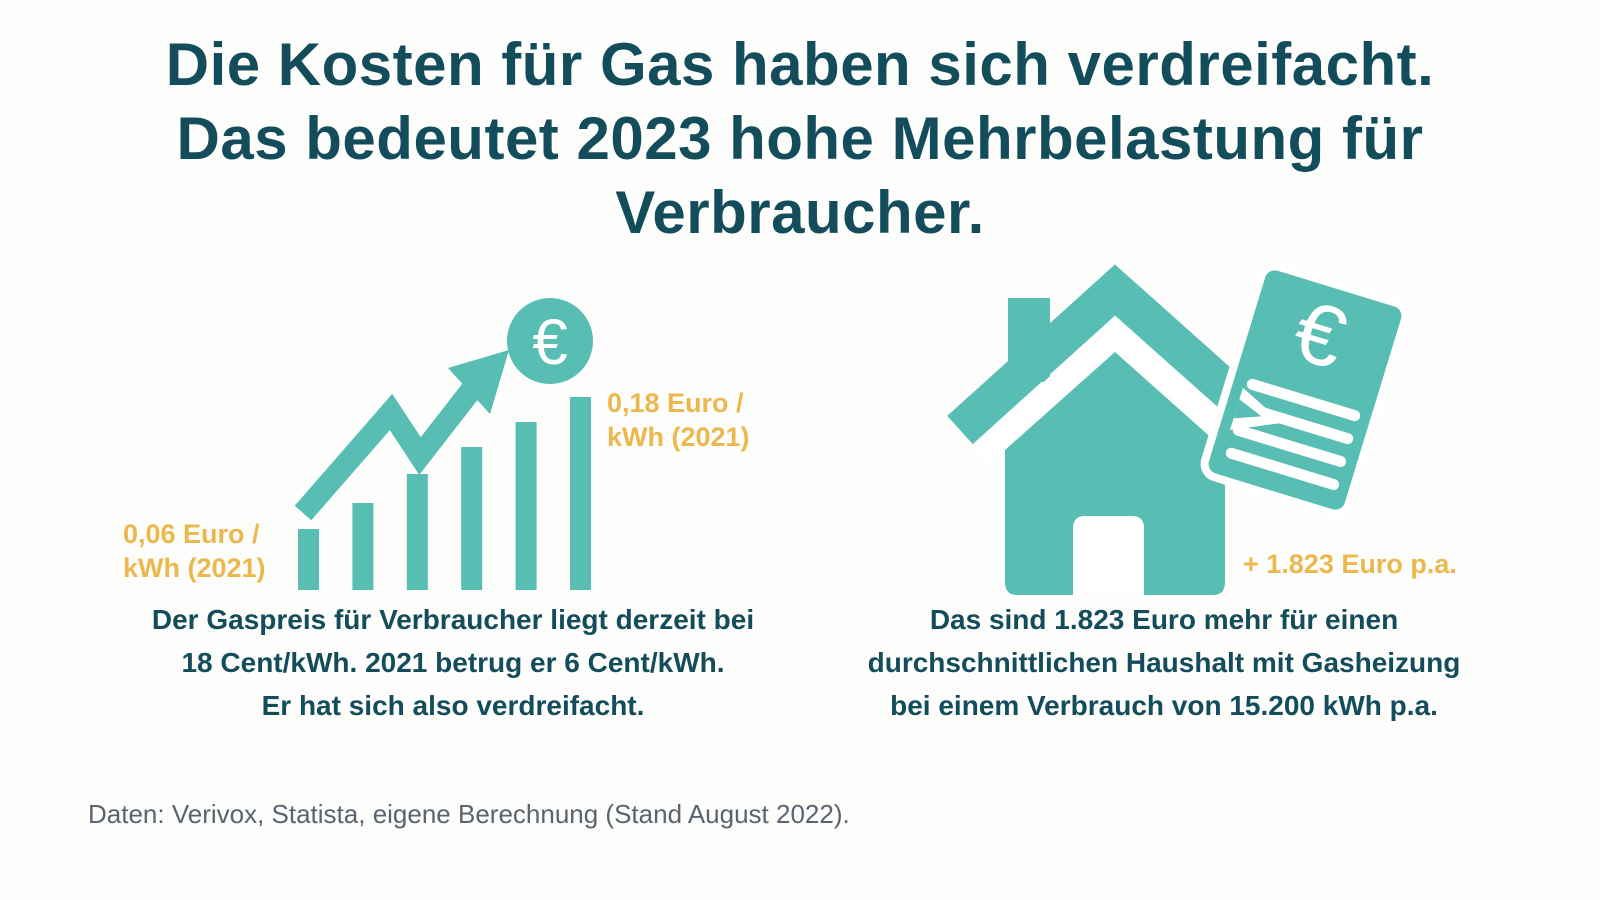 Image resolution: width=1600 pixels, height=900 pixels. I want to click on household-cost-graphic: €, so click(1178, 428).